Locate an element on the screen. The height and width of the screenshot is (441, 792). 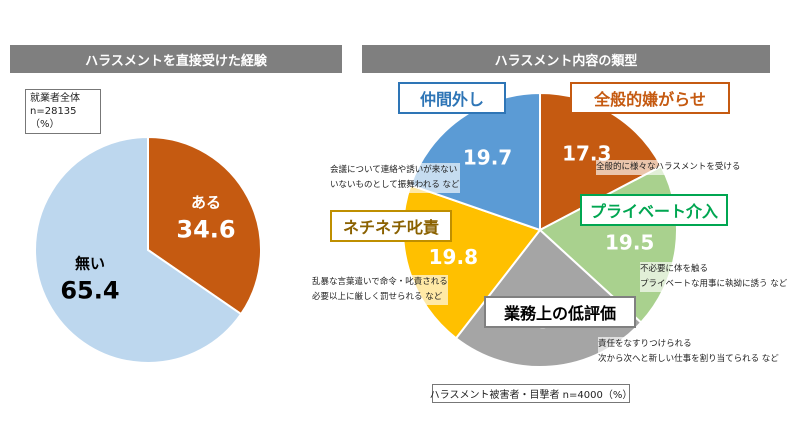
right-pie-value-1: 19.5 is located at coordinates (629, 243).